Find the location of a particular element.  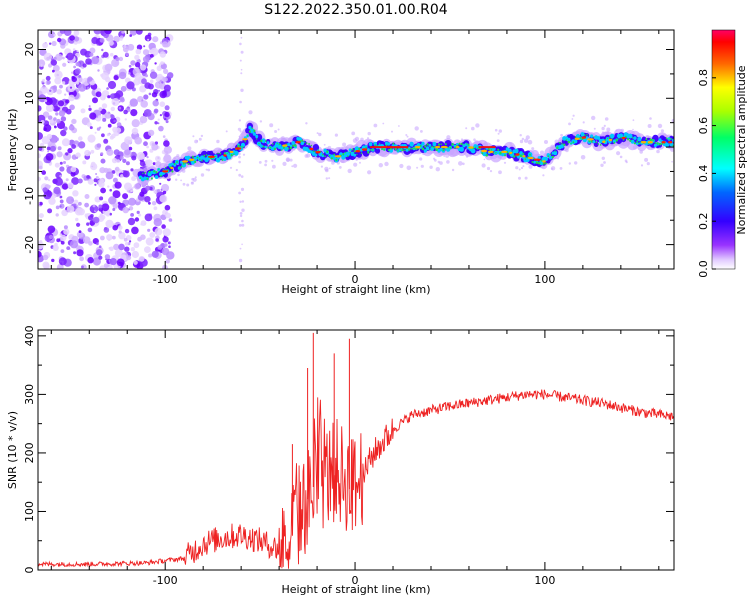

figure-title: S122.2022.350.01.00.R04 is located at coordinates (355, 10).